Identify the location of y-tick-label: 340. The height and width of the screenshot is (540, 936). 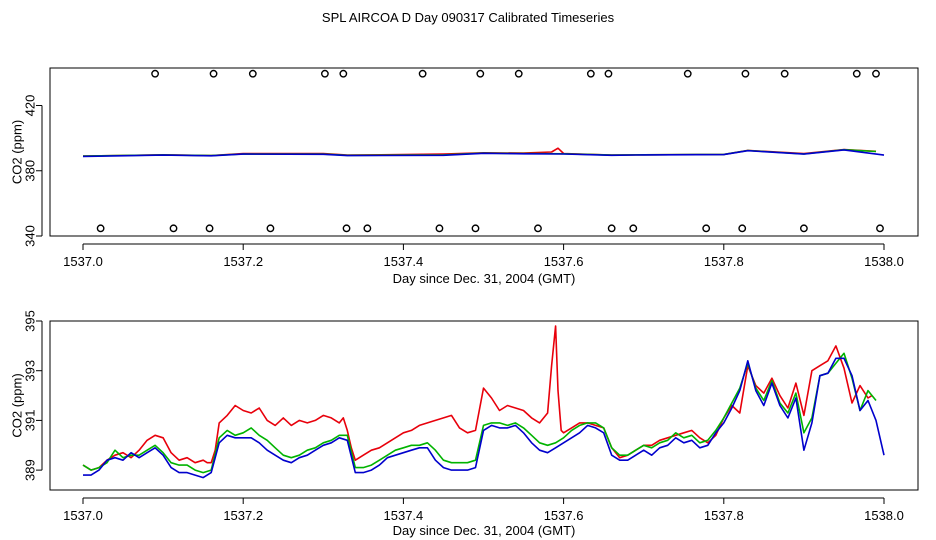
(29, 236).